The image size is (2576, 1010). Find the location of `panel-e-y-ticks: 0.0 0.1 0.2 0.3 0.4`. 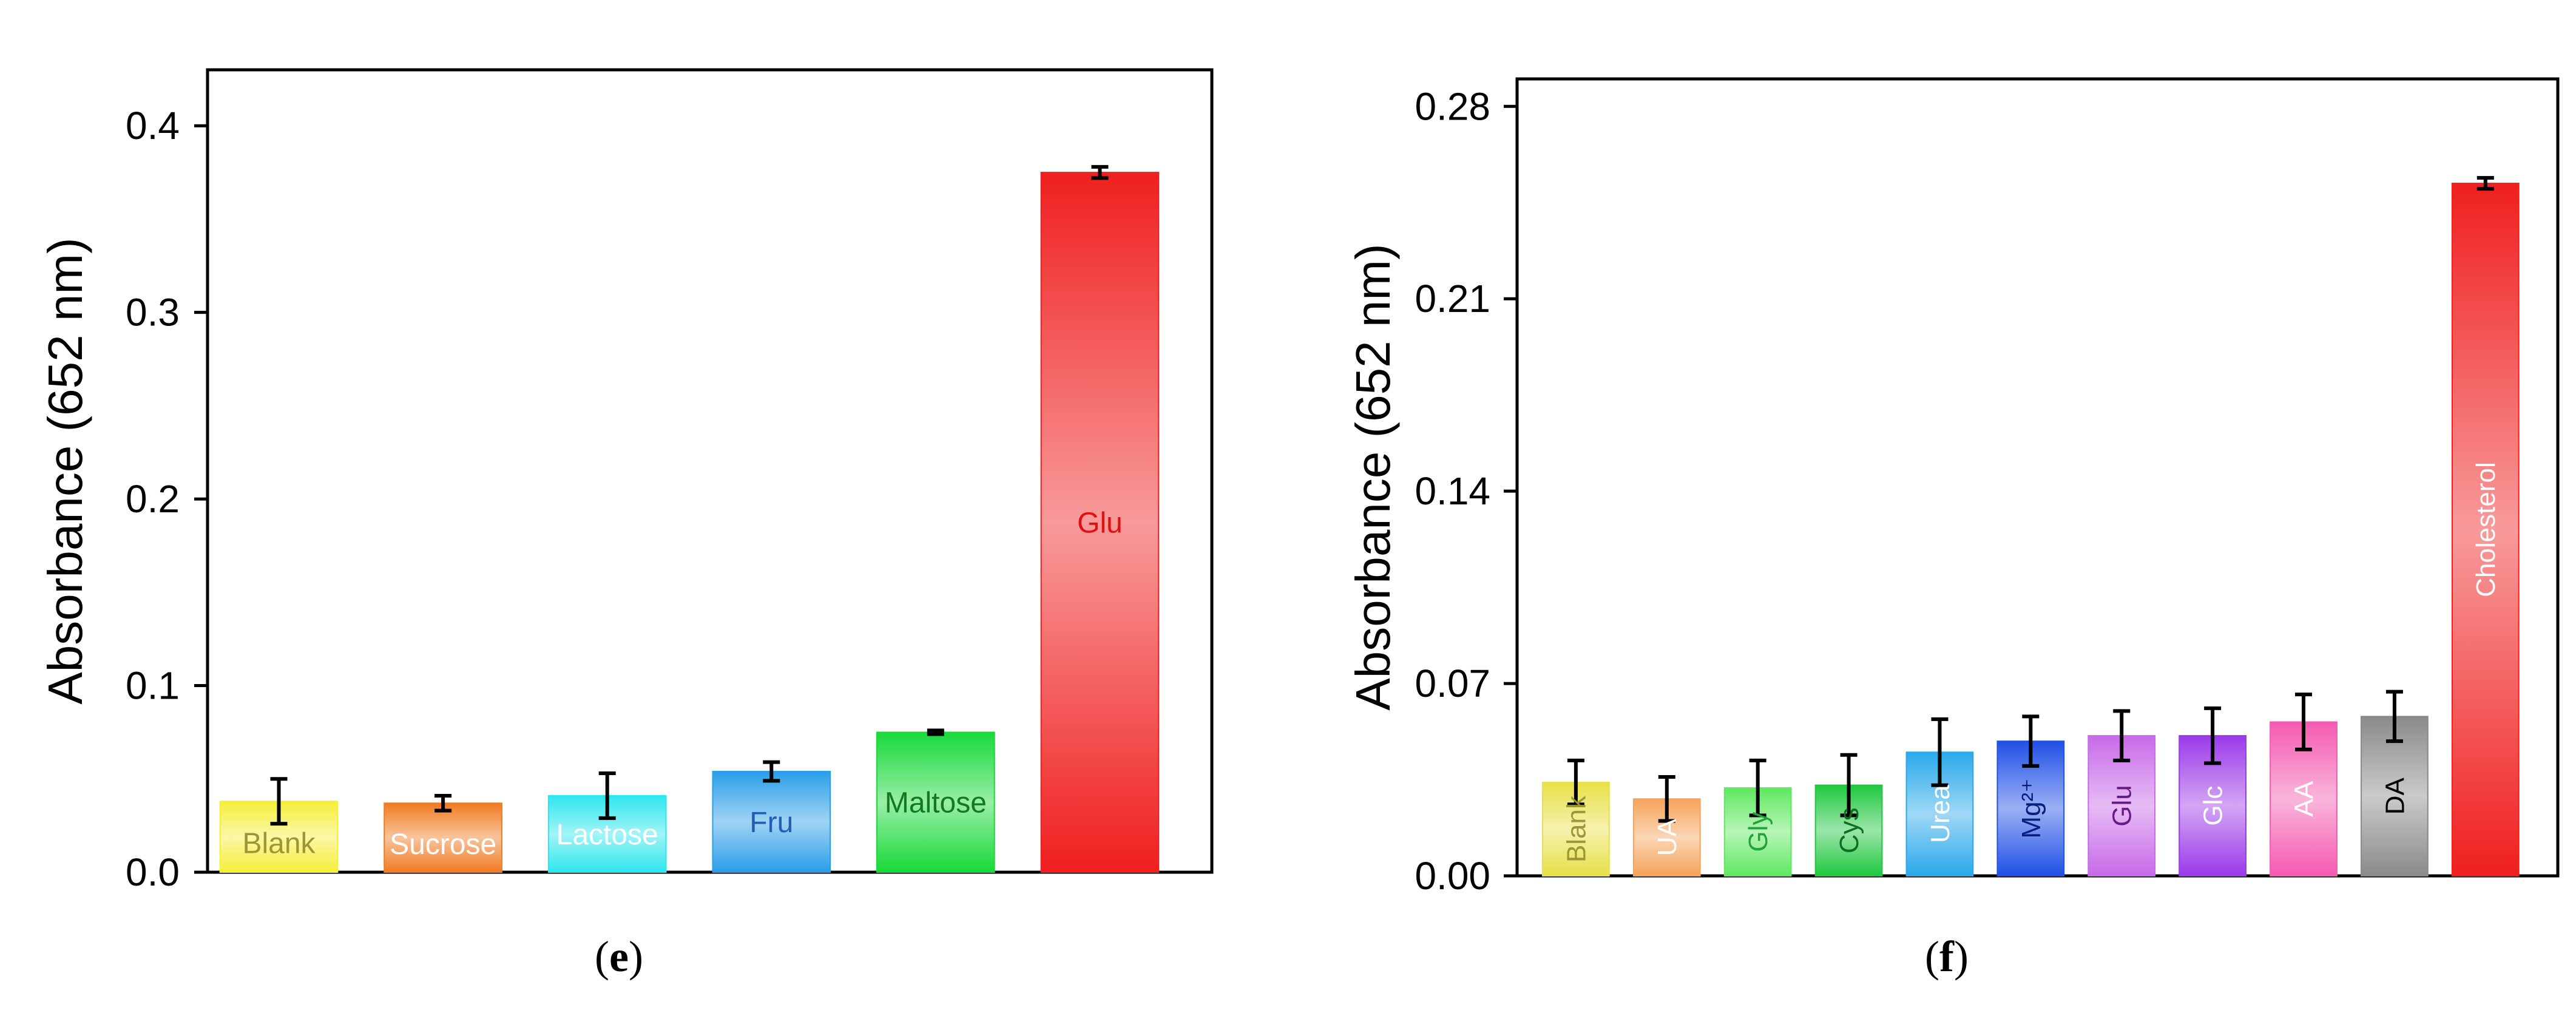

panel-e-y-ticks: 0.0 0.1 0.2 0.3 0.4 is located at coordinates (167, 499).